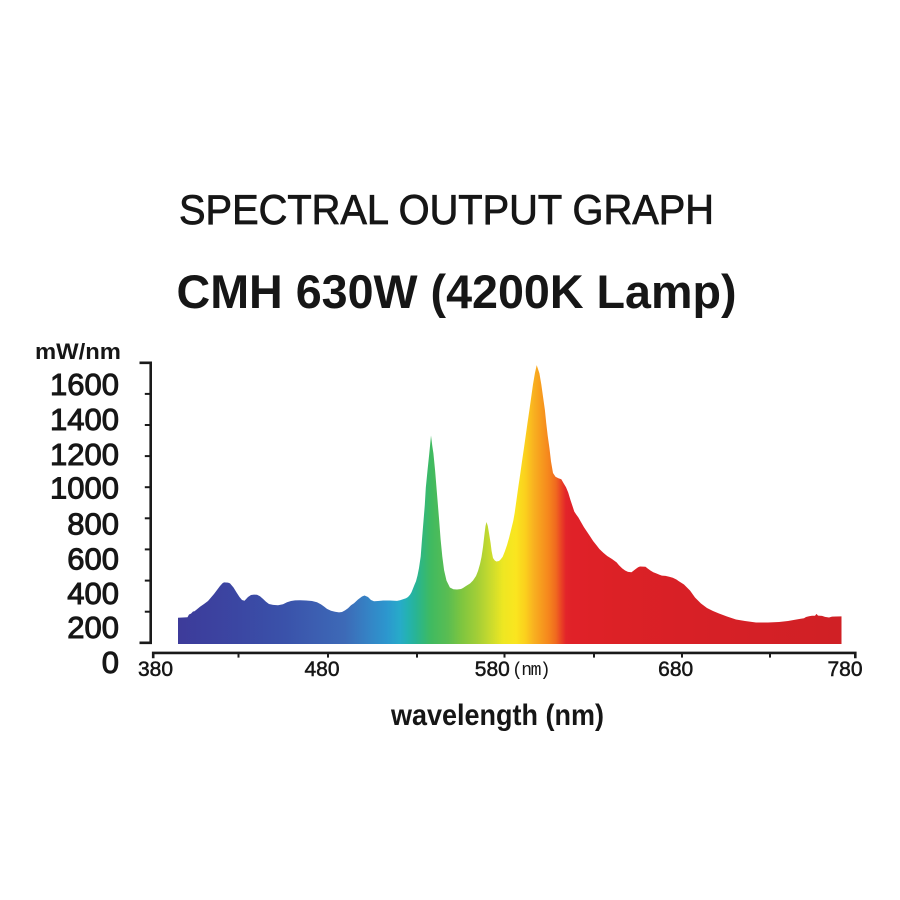  What do you see at coordinates (530, 671) in the screenshot?
I see `svg-text: (nm)` at bounding box center [530, 671].